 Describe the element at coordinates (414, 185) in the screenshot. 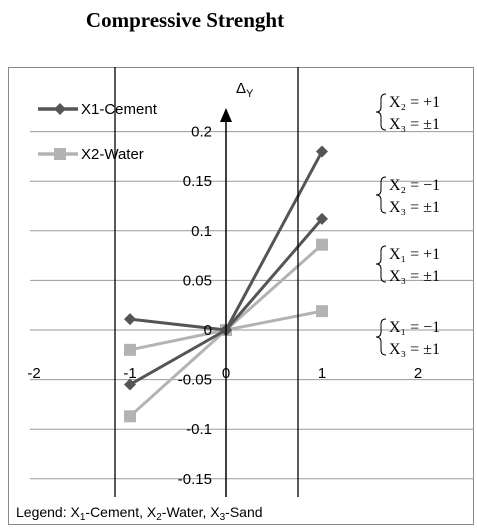

I see `annotation-line-1: X₂ = −1` at that location.